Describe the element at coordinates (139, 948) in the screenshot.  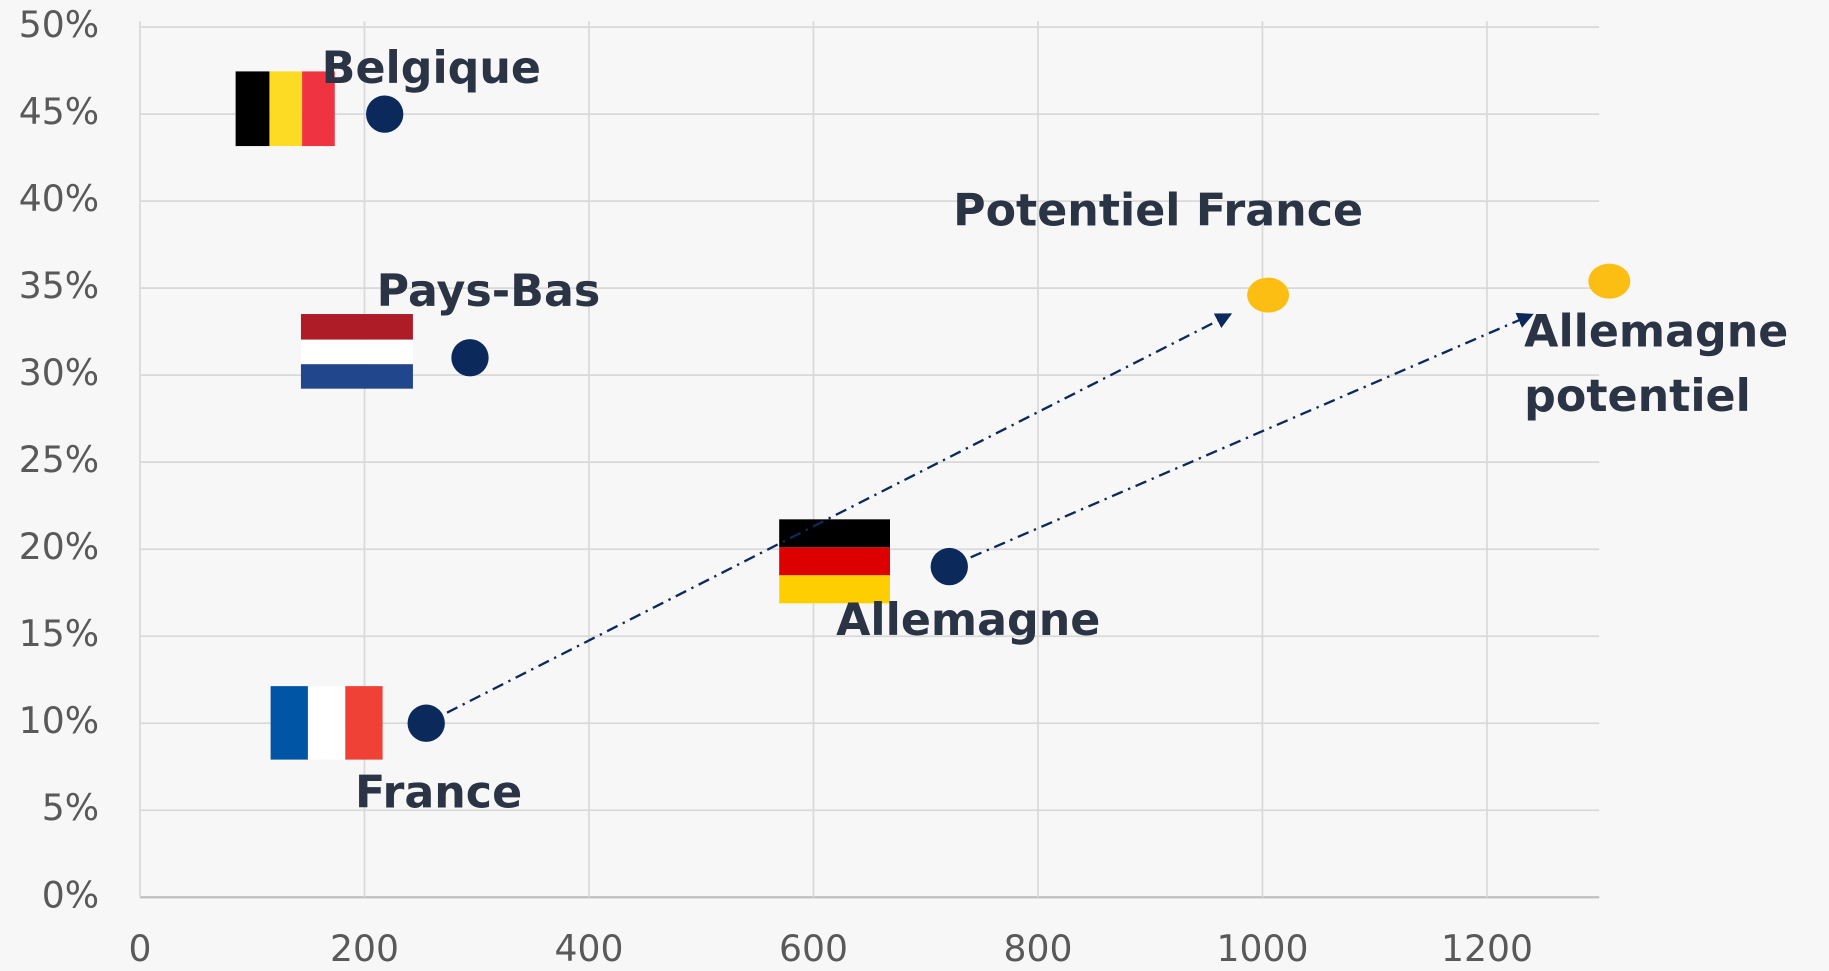
I see `x-tick-label: 0` at that location.